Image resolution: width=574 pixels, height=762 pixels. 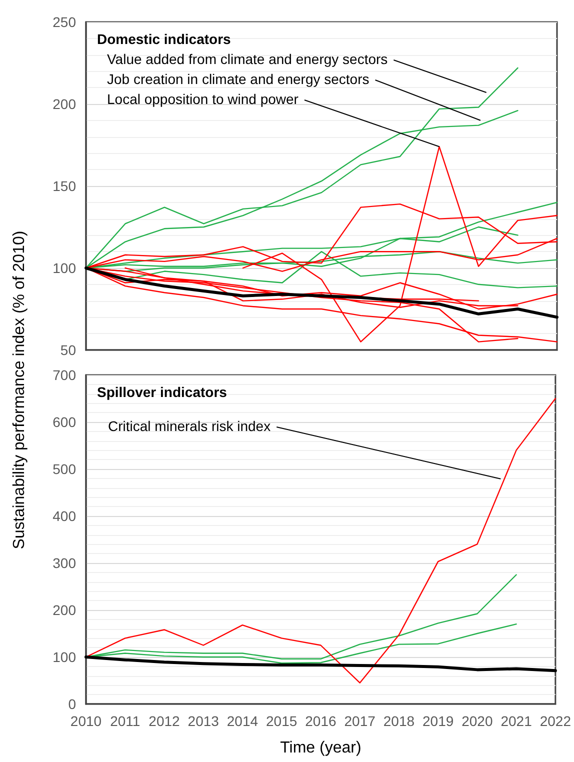 What do you see at coordinates (72, 704) in the screenshot?
I see `y-tick-label: 0` at bounding box center [72, 704].